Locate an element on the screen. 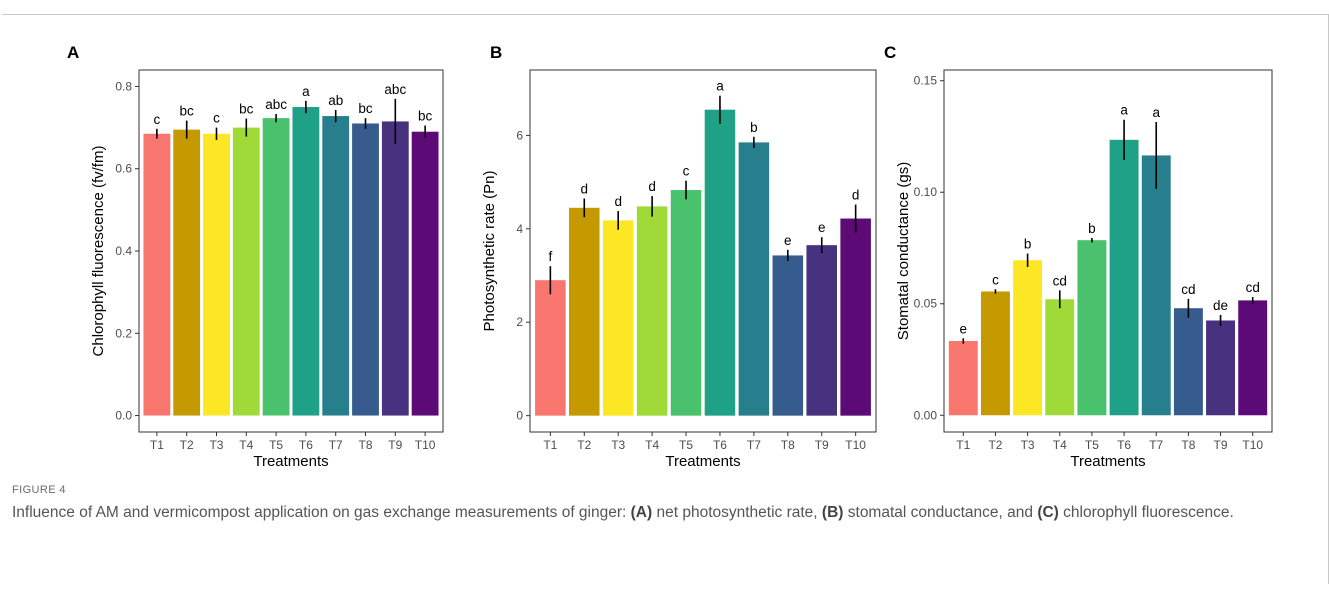  y-tick-label: 0.4 is located at coordinates (123, 251).